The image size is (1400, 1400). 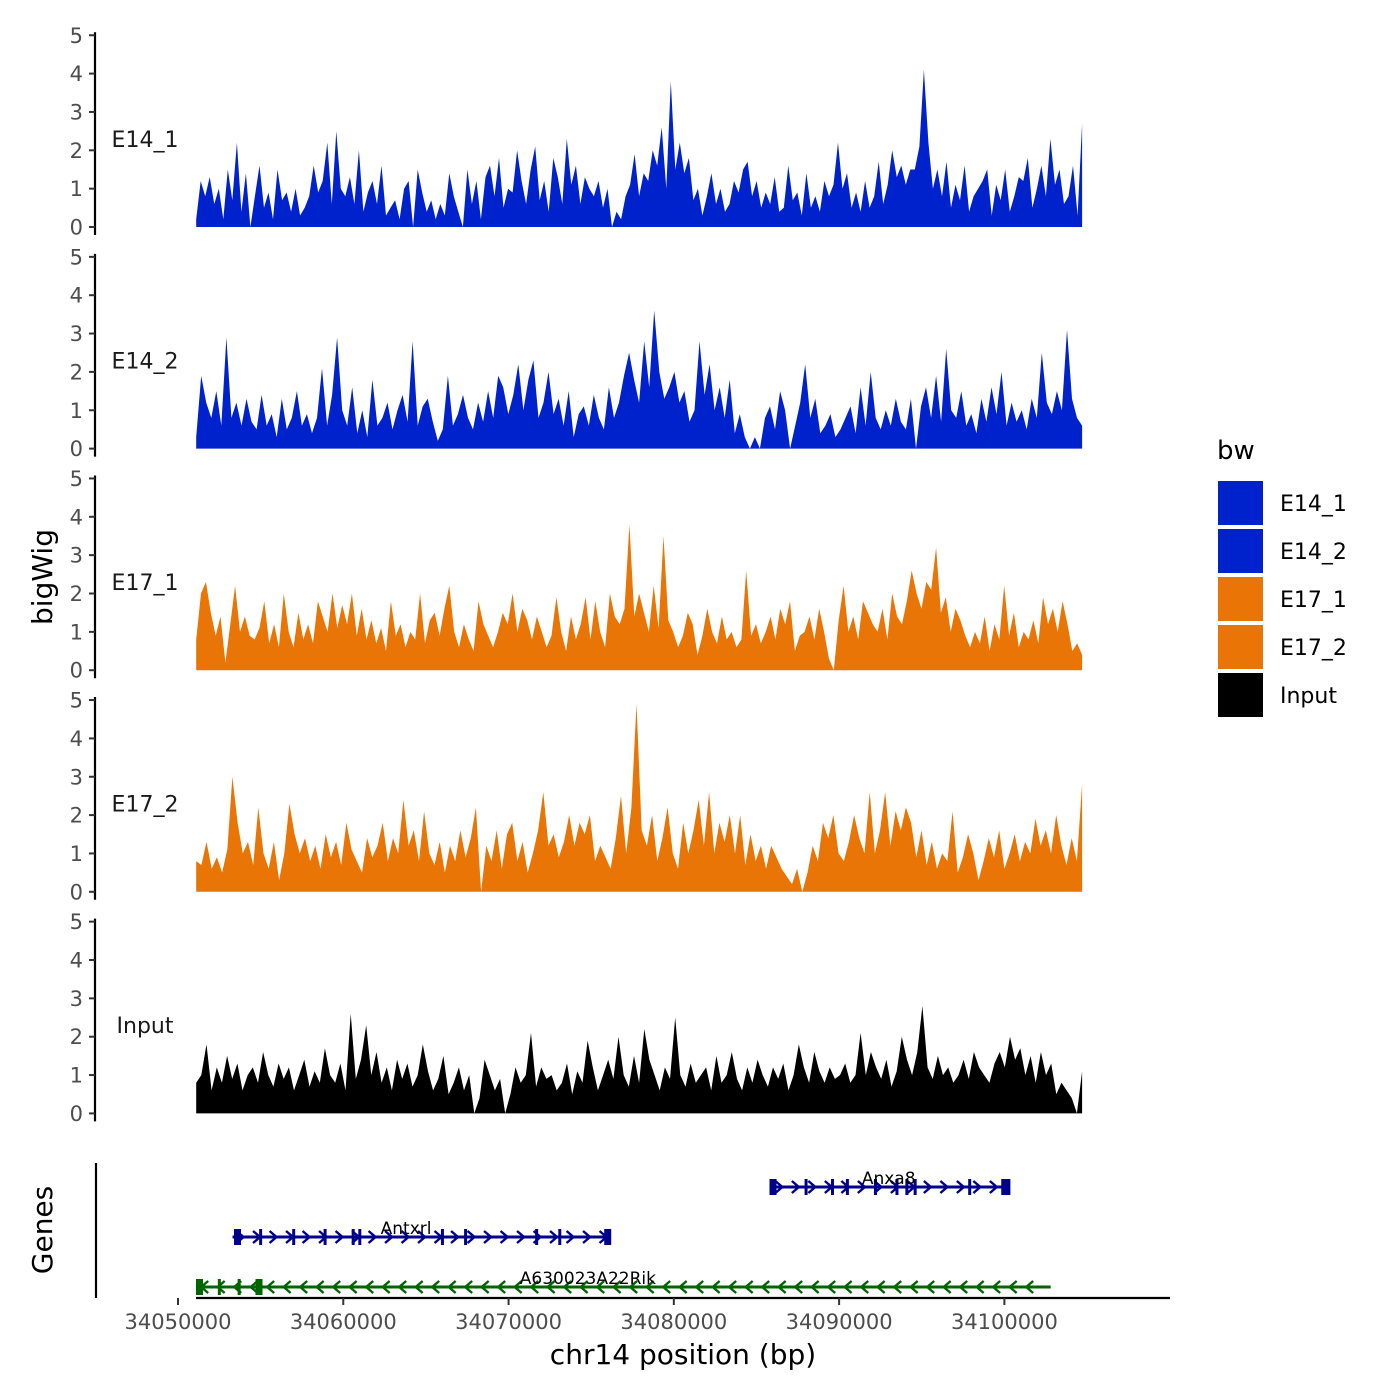 What do you see at coordinates (1313, 552) in the screenshot?
I see `legend-label: E14_2` at bounding box center [1313, 552].